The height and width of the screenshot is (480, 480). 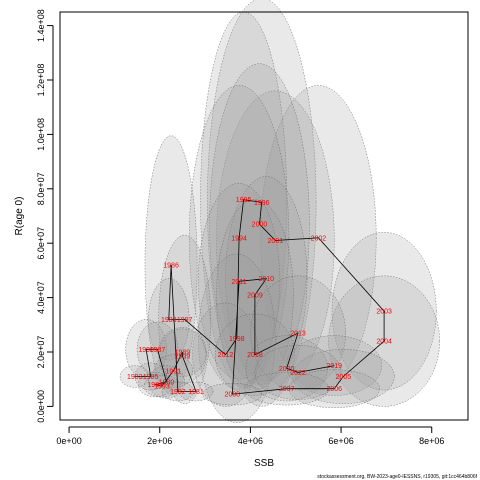 I want to click on point-label-2002: 2002, so click(x=319, y=238).